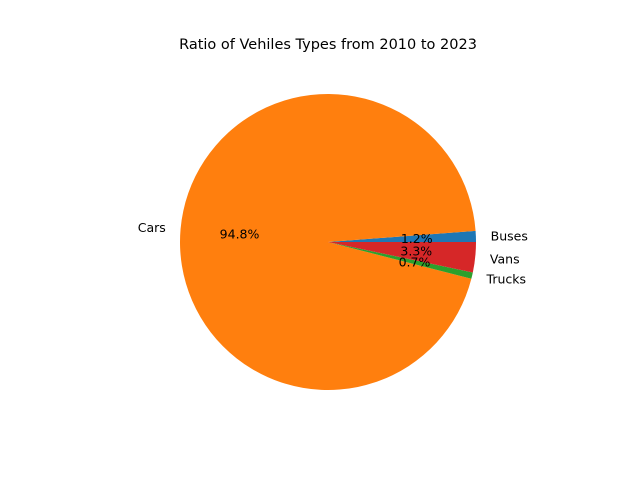 The width and height of the screenshot is (640, 480). I want to click on slice-label-vans: Vans, so click(505, 258).